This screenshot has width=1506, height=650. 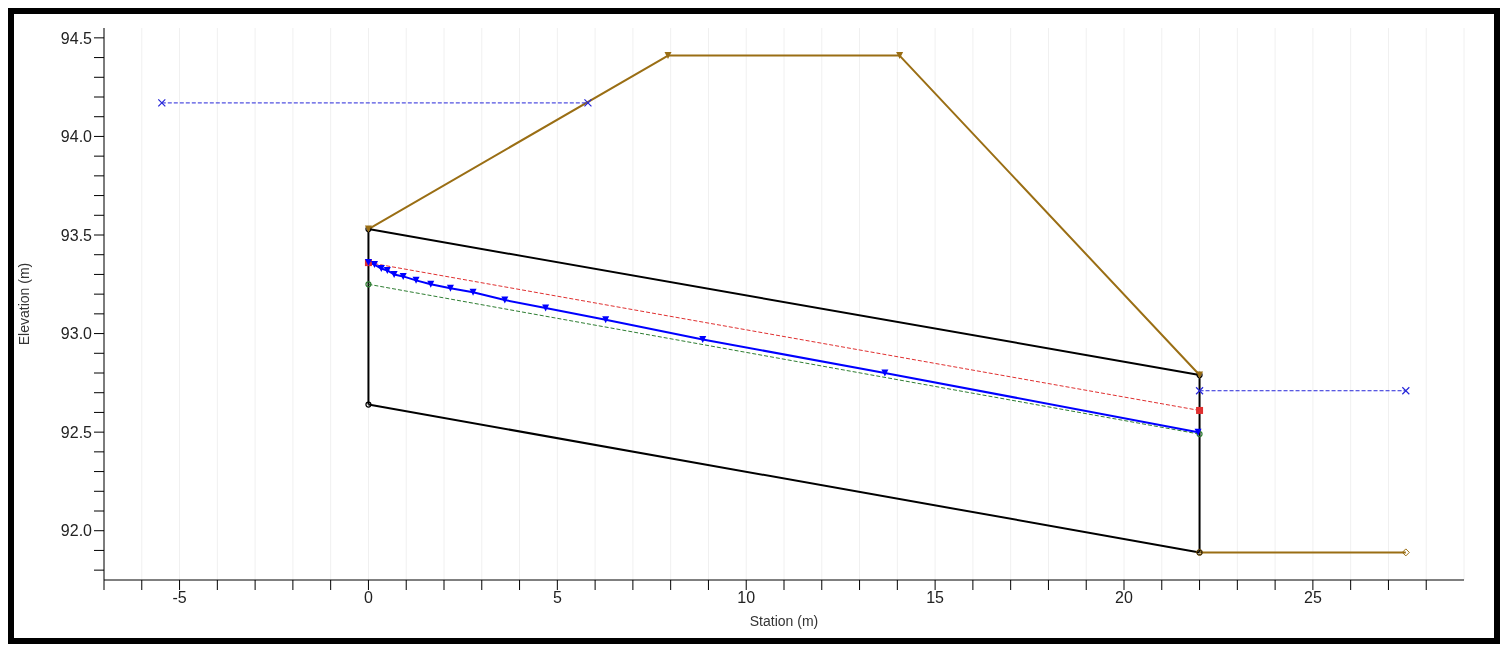 I want to click on y-tick-label: 93.5, so click(x=76, y=235).